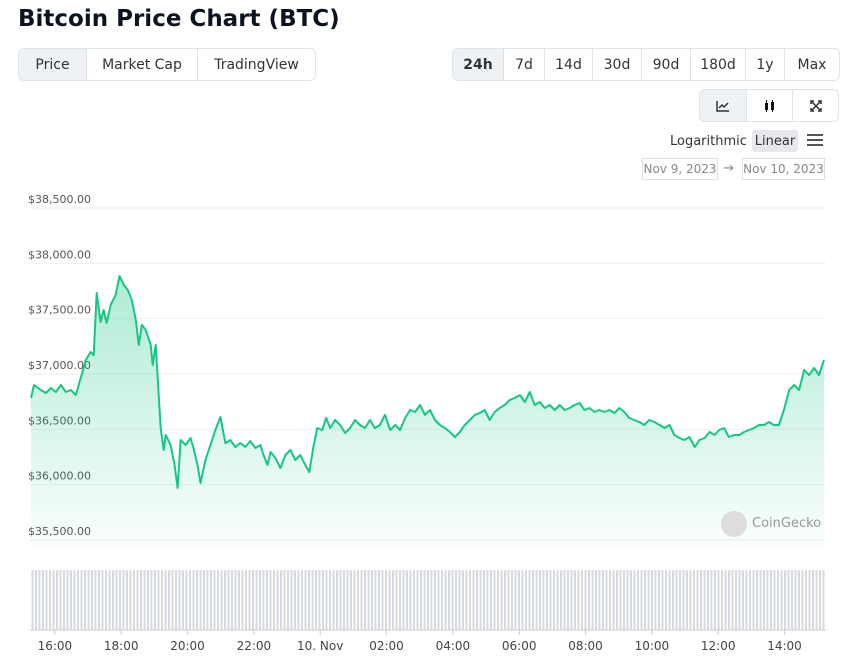 This screenshot has height=669, width=850. Describe the element at coordinates (55, 646) in the screenshot. I see `x-tick-label: 16:00` at that location.